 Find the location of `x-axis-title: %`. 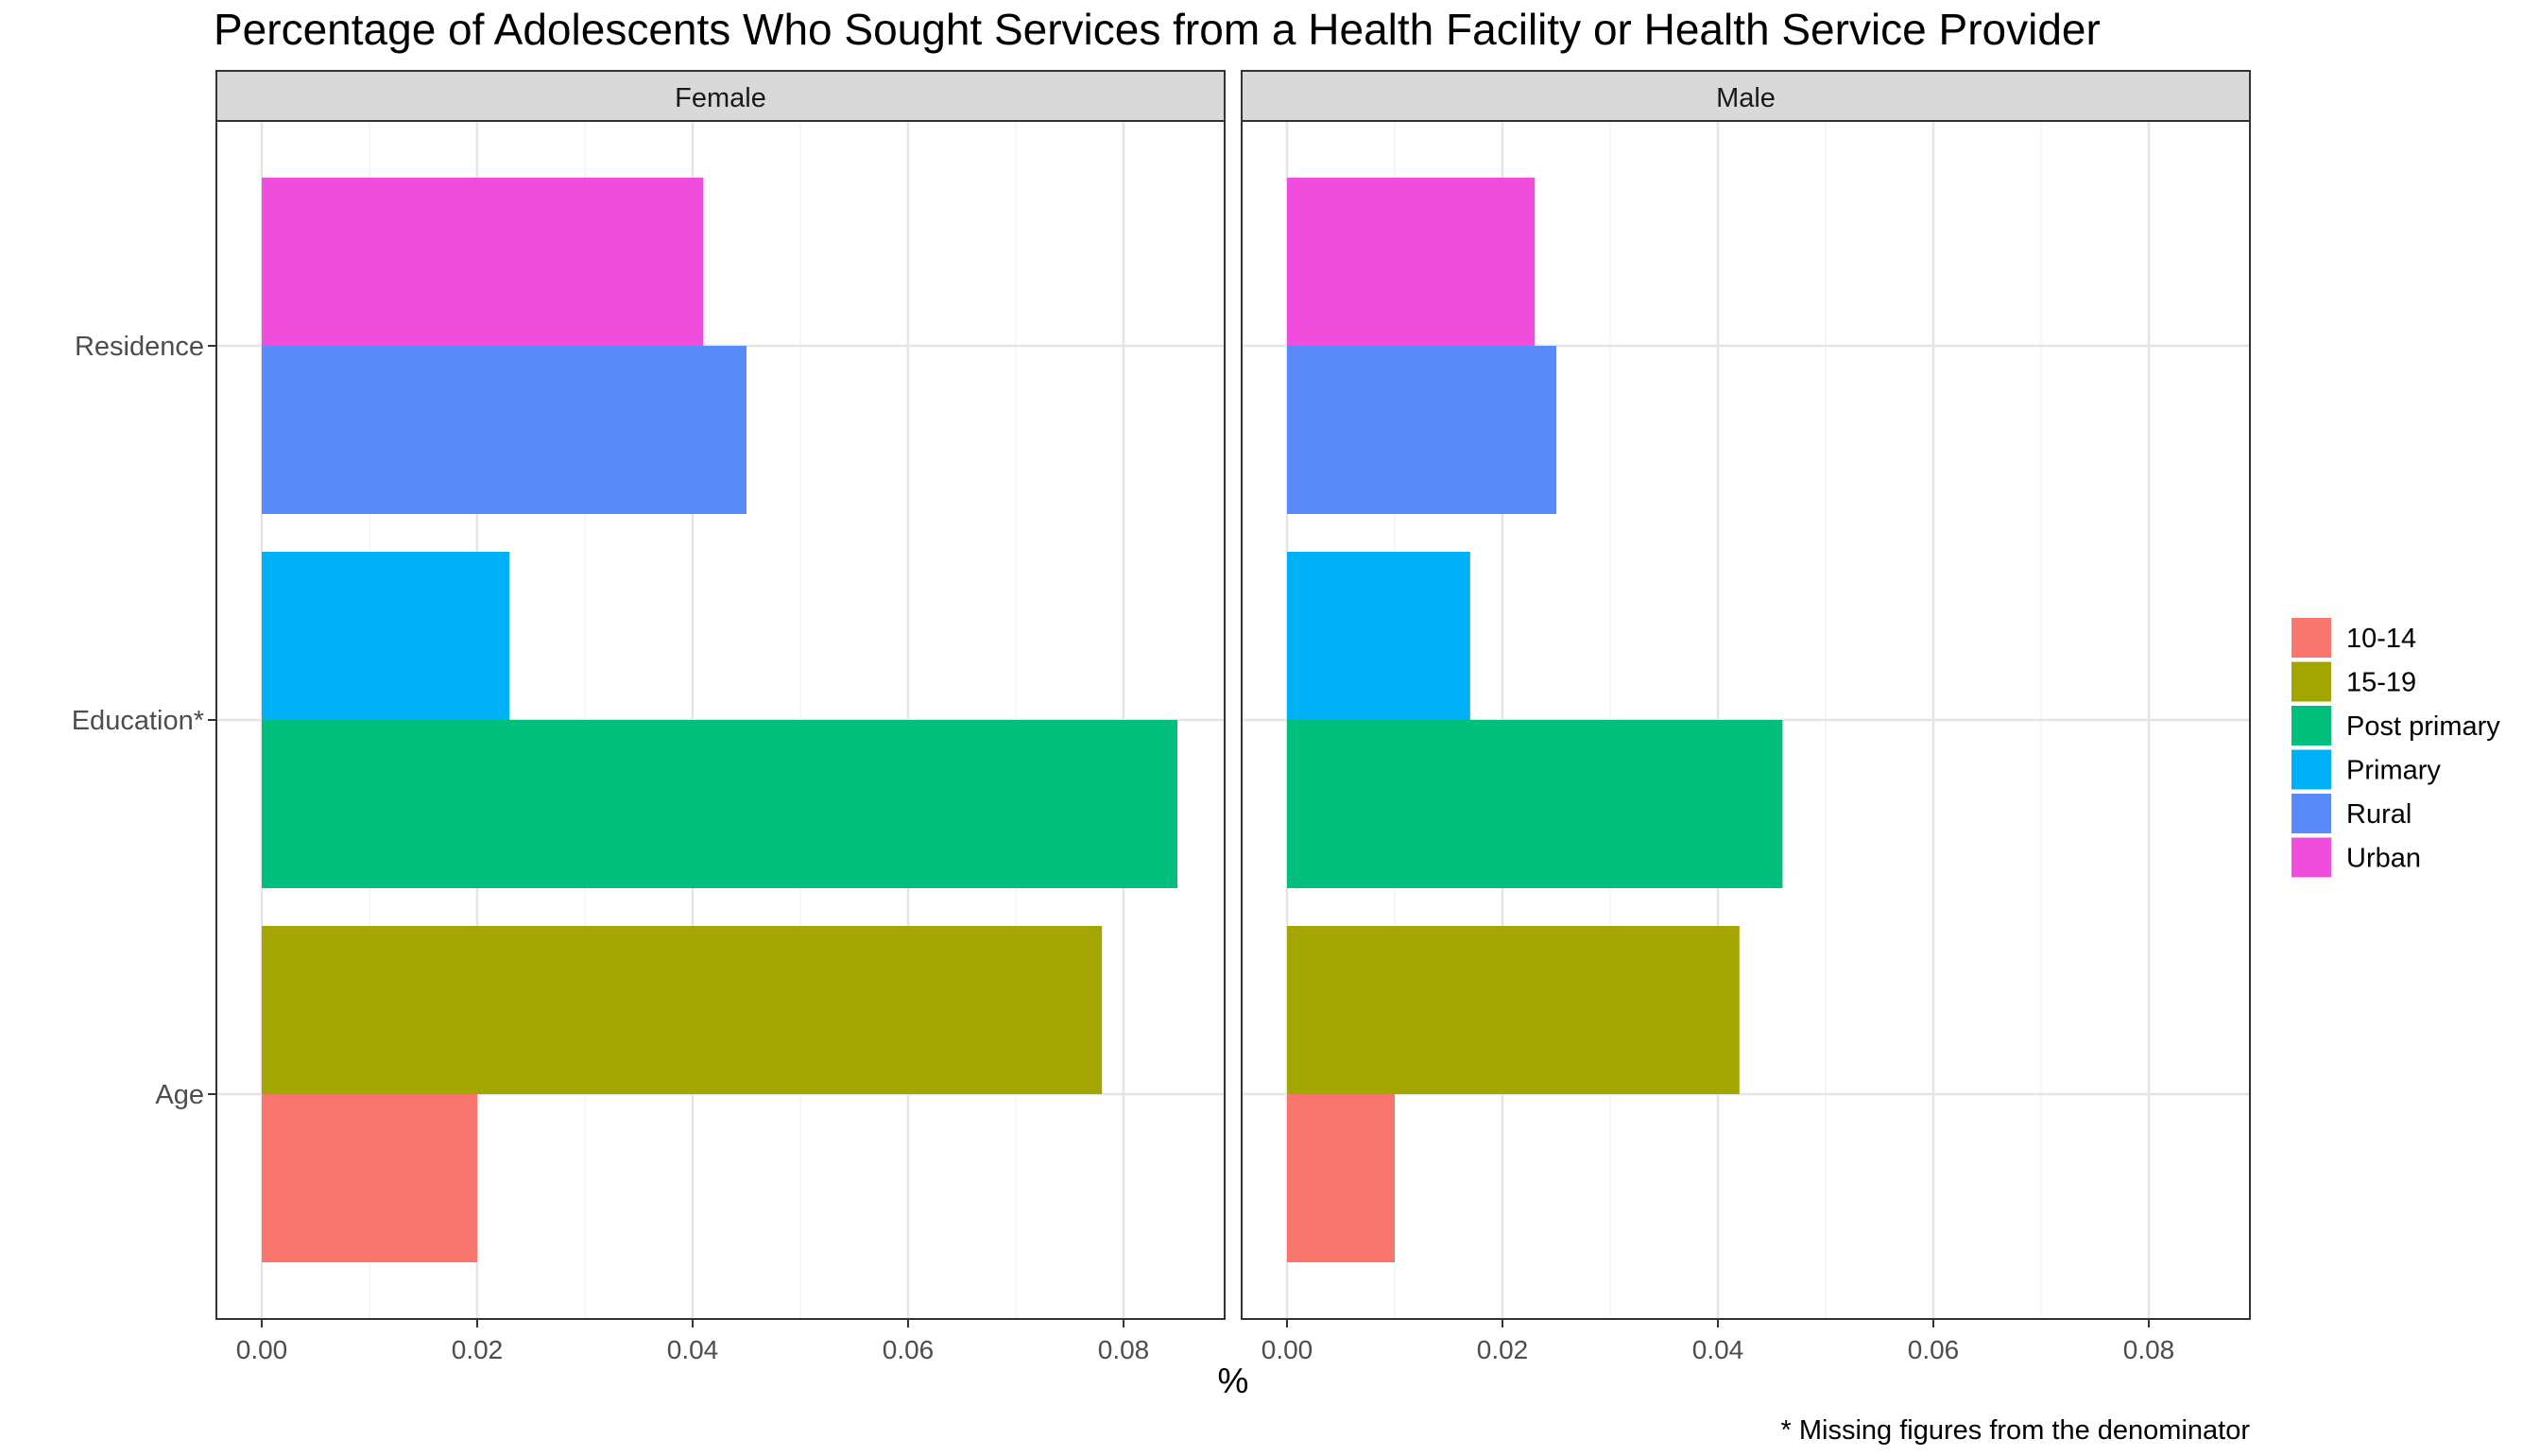

x-axis-title: % is located at coordinates (1233, 1381).